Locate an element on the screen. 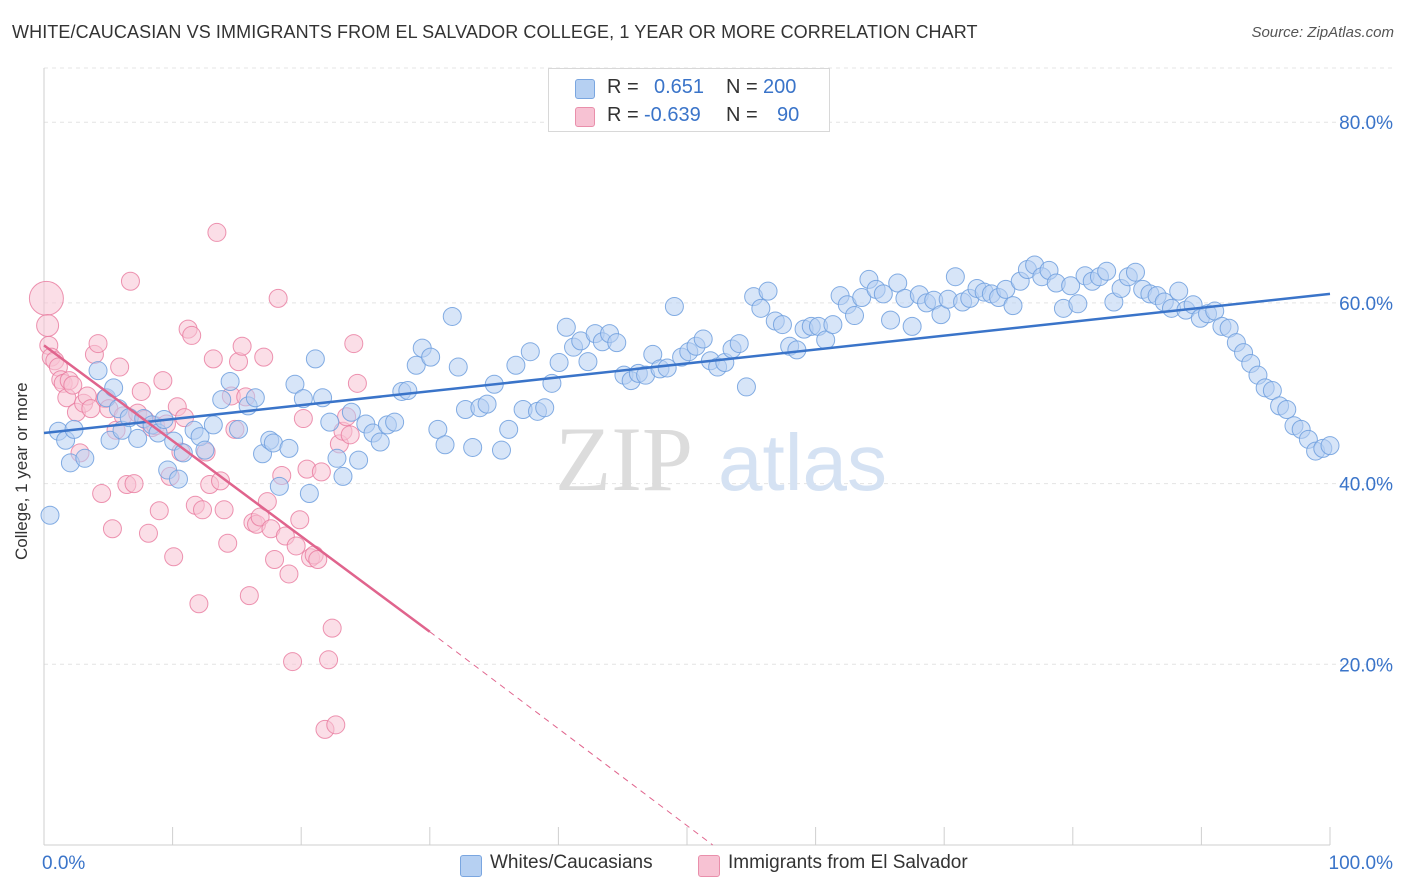 This screenshot has width=1406, height=892. series-immigrants-el-salvador is located at coordinates (197, 480).